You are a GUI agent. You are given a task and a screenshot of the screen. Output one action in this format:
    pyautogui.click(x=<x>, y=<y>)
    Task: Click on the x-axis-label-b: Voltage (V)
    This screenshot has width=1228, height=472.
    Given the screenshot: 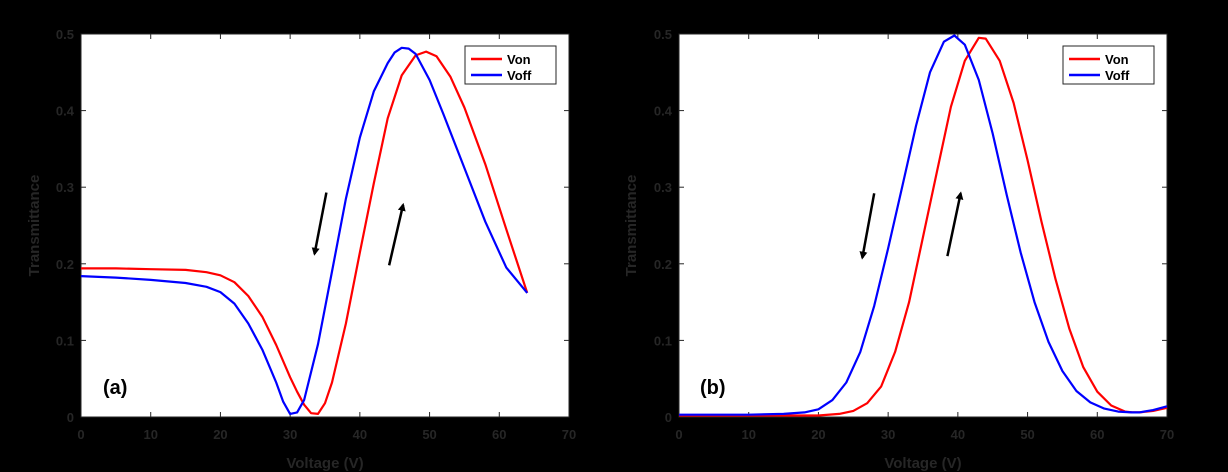 What is the action you would take?
    pyautogui.click(x=922, y=463)
    